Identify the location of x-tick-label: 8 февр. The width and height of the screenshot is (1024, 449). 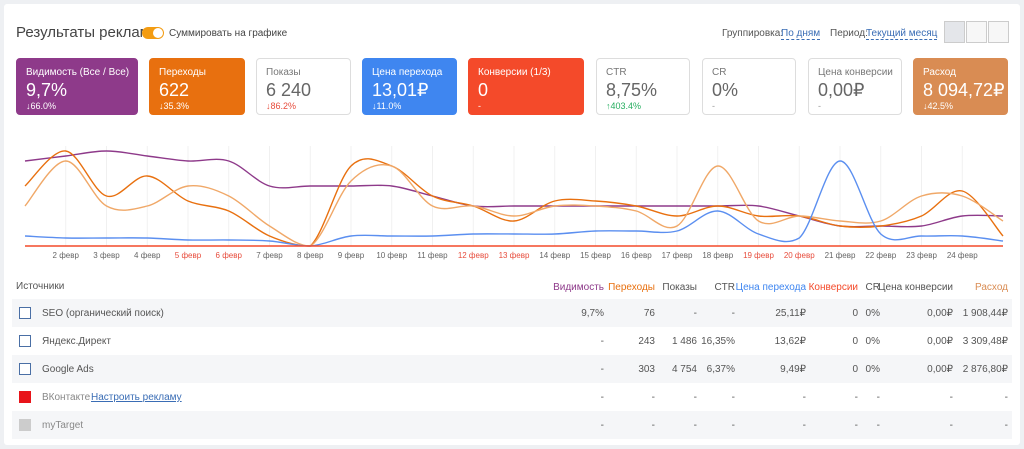
(310, 255).